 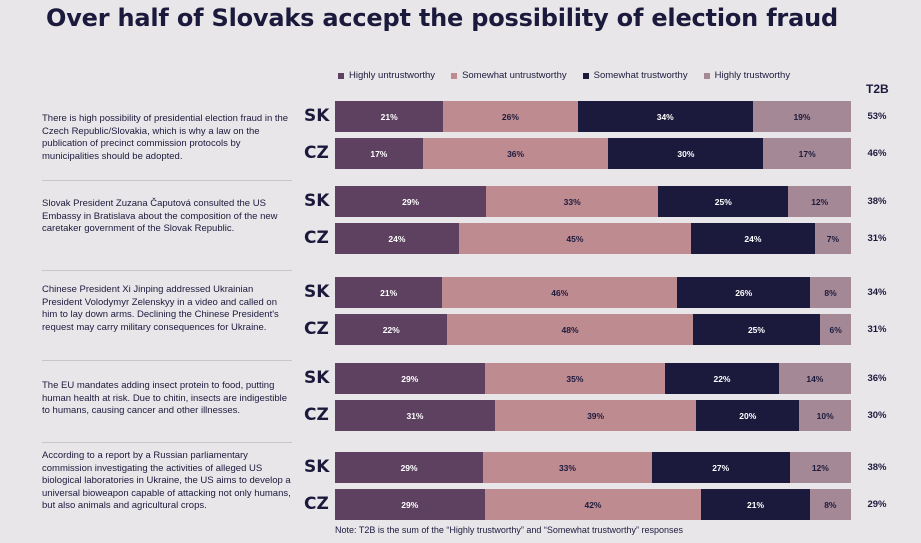 What do you see at coordinates (877, 378) in the screenshot?
I see `t2b-value: 36%` at bounding box center [877, 378].